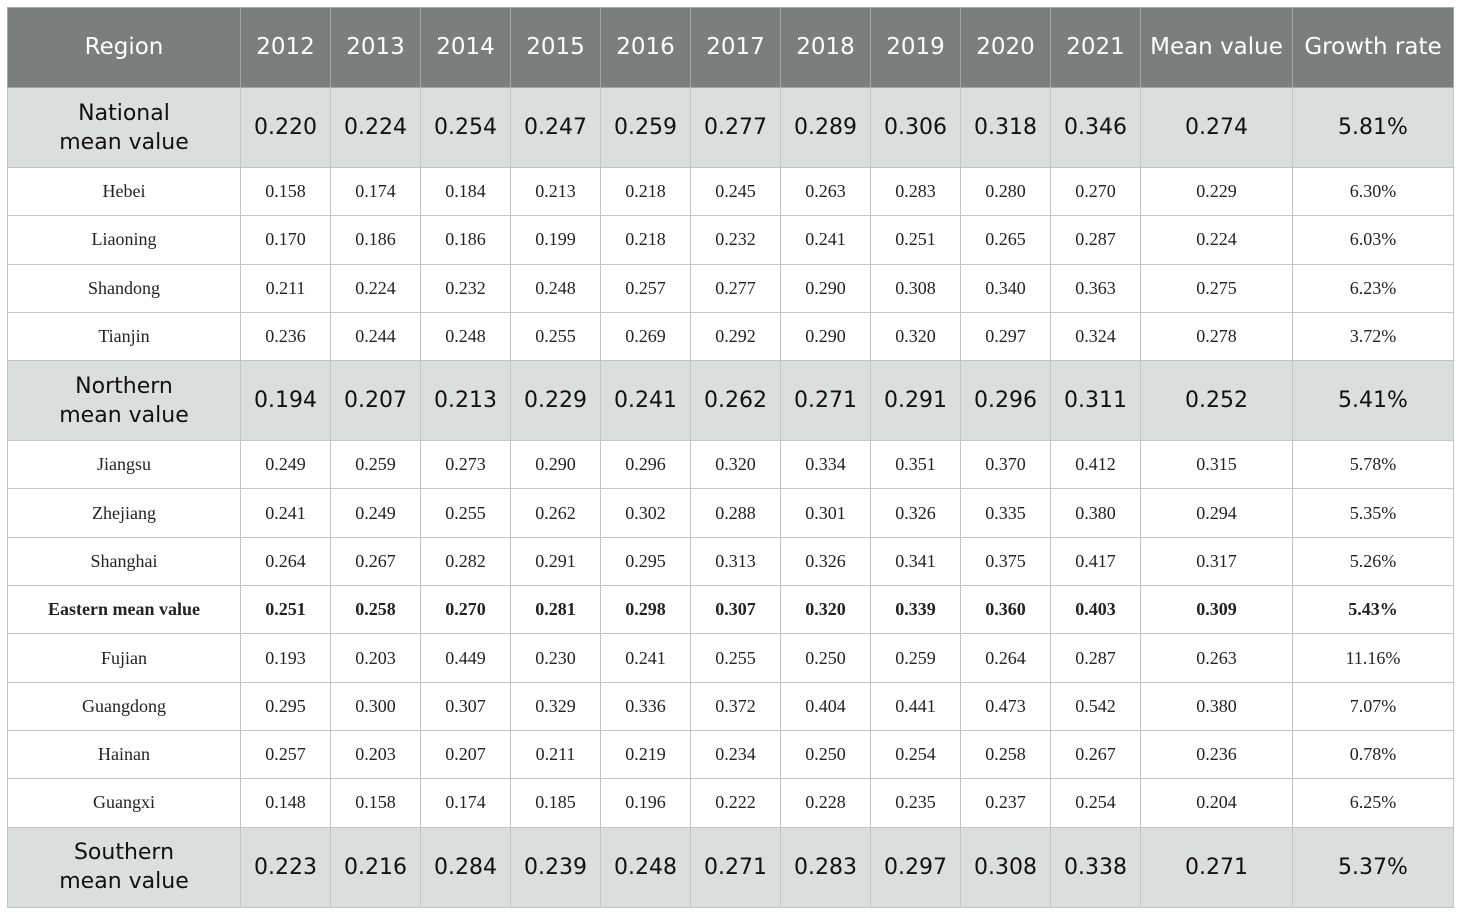 This screenshot has height=913, width=1460. I want to click on value-cell: 0.236, so click(1216, 754).